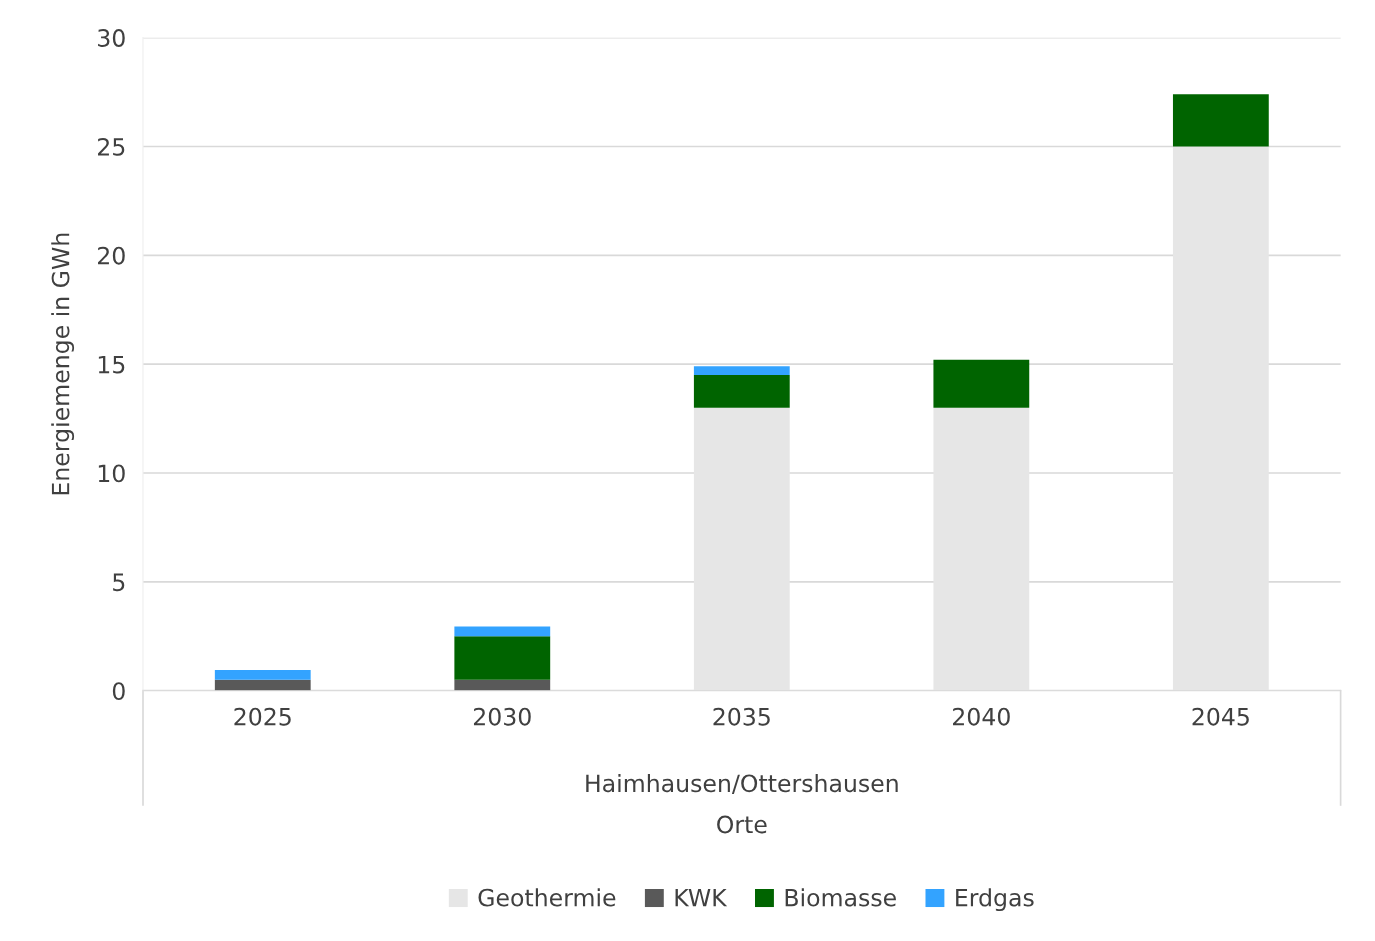  Describe the element at coordinates (701, 898) in the screenshot. I see `legend-label: KWK` at that location.